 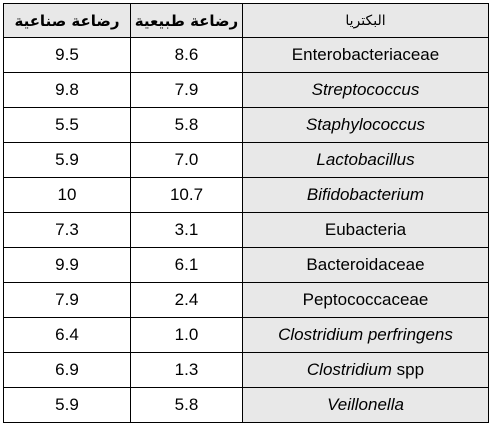 I want to click on cell-bacteria-name: Streptococcus, so click(x=365, y=90).